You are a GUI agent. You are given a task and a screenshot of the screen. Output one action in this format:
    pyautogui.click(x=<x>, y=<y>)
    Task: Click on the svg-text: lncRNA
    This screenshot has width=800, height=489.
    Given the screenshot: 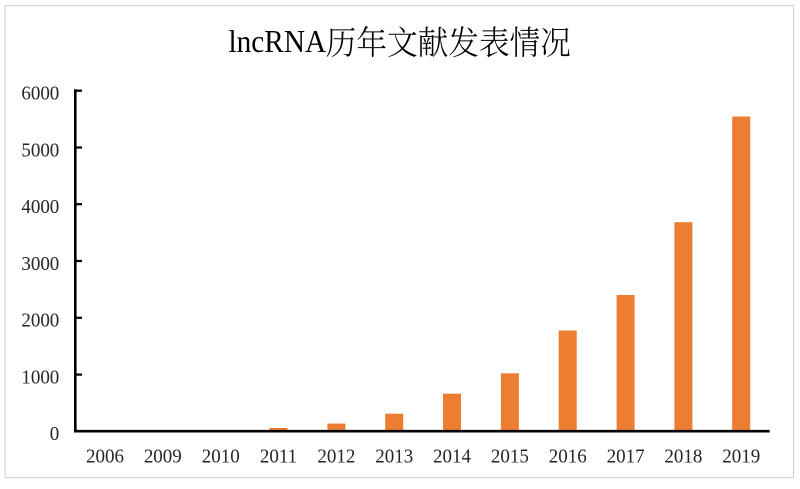 What is the action you would take?
    pyautogui.click(x=278, y=41)
    